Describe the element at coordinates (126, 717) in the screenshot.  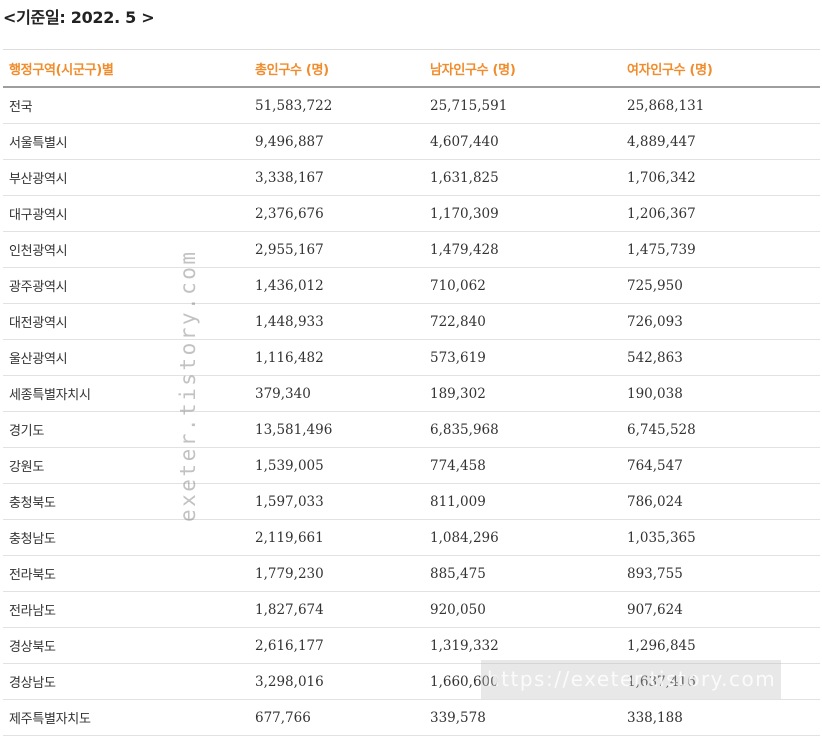
I see `cell-region: 제주특별자치도` at that location.